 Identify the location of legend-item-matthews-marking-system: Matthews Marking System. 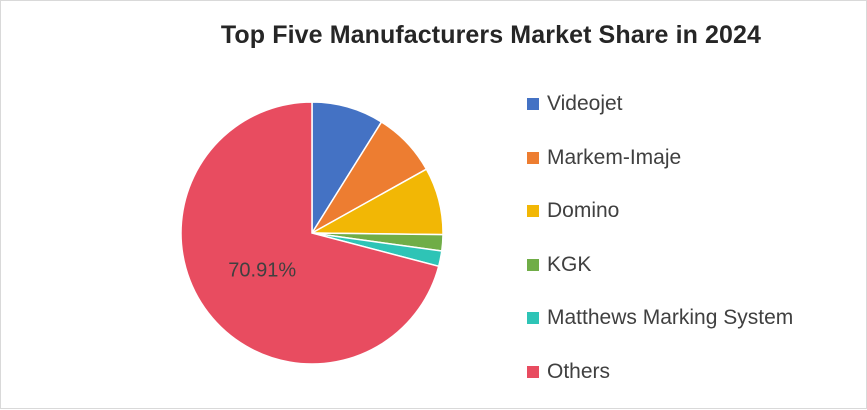
(660, 318).